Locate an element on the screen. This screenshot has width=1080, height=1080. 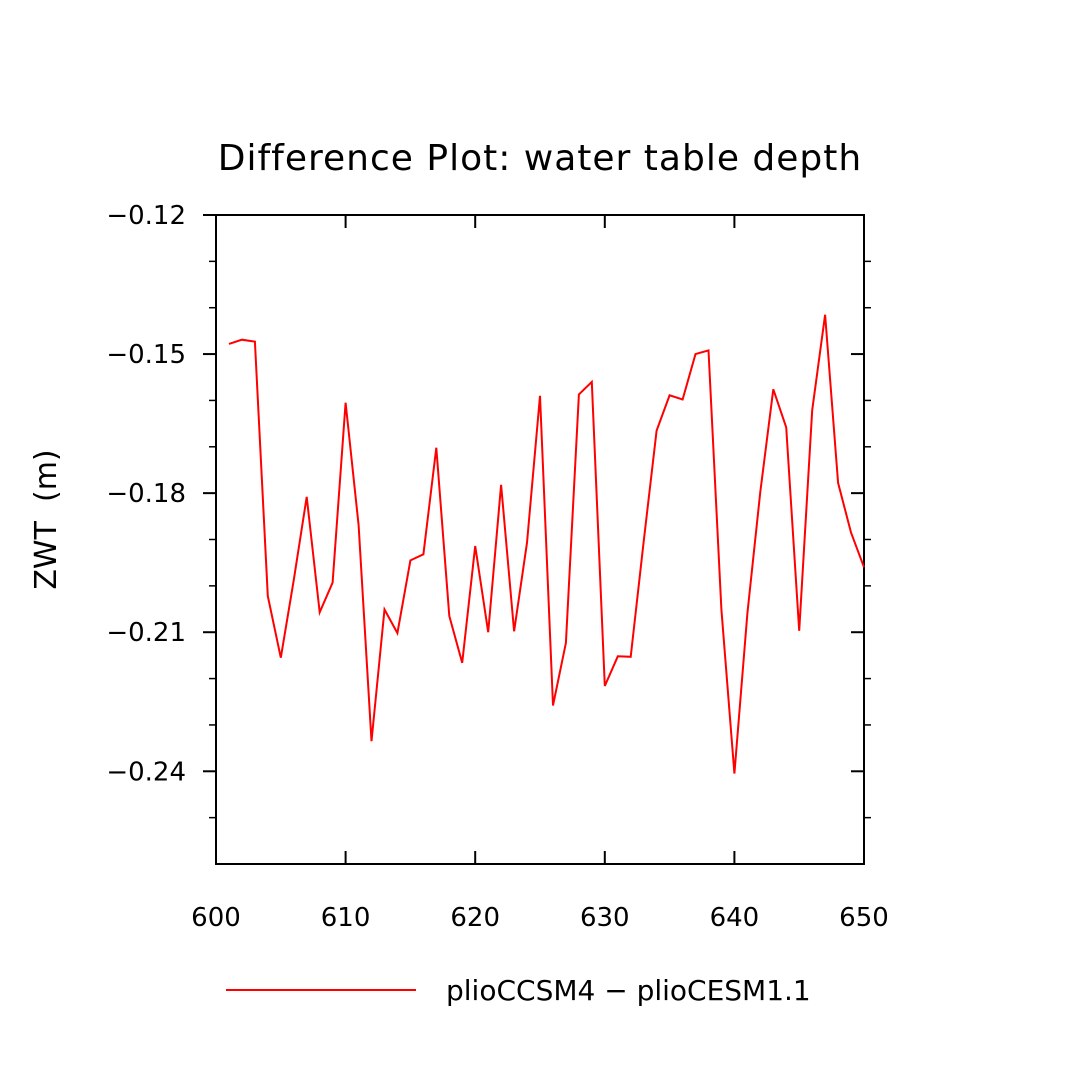
x-tick-label: 630 is located at coordinates (605, 918).